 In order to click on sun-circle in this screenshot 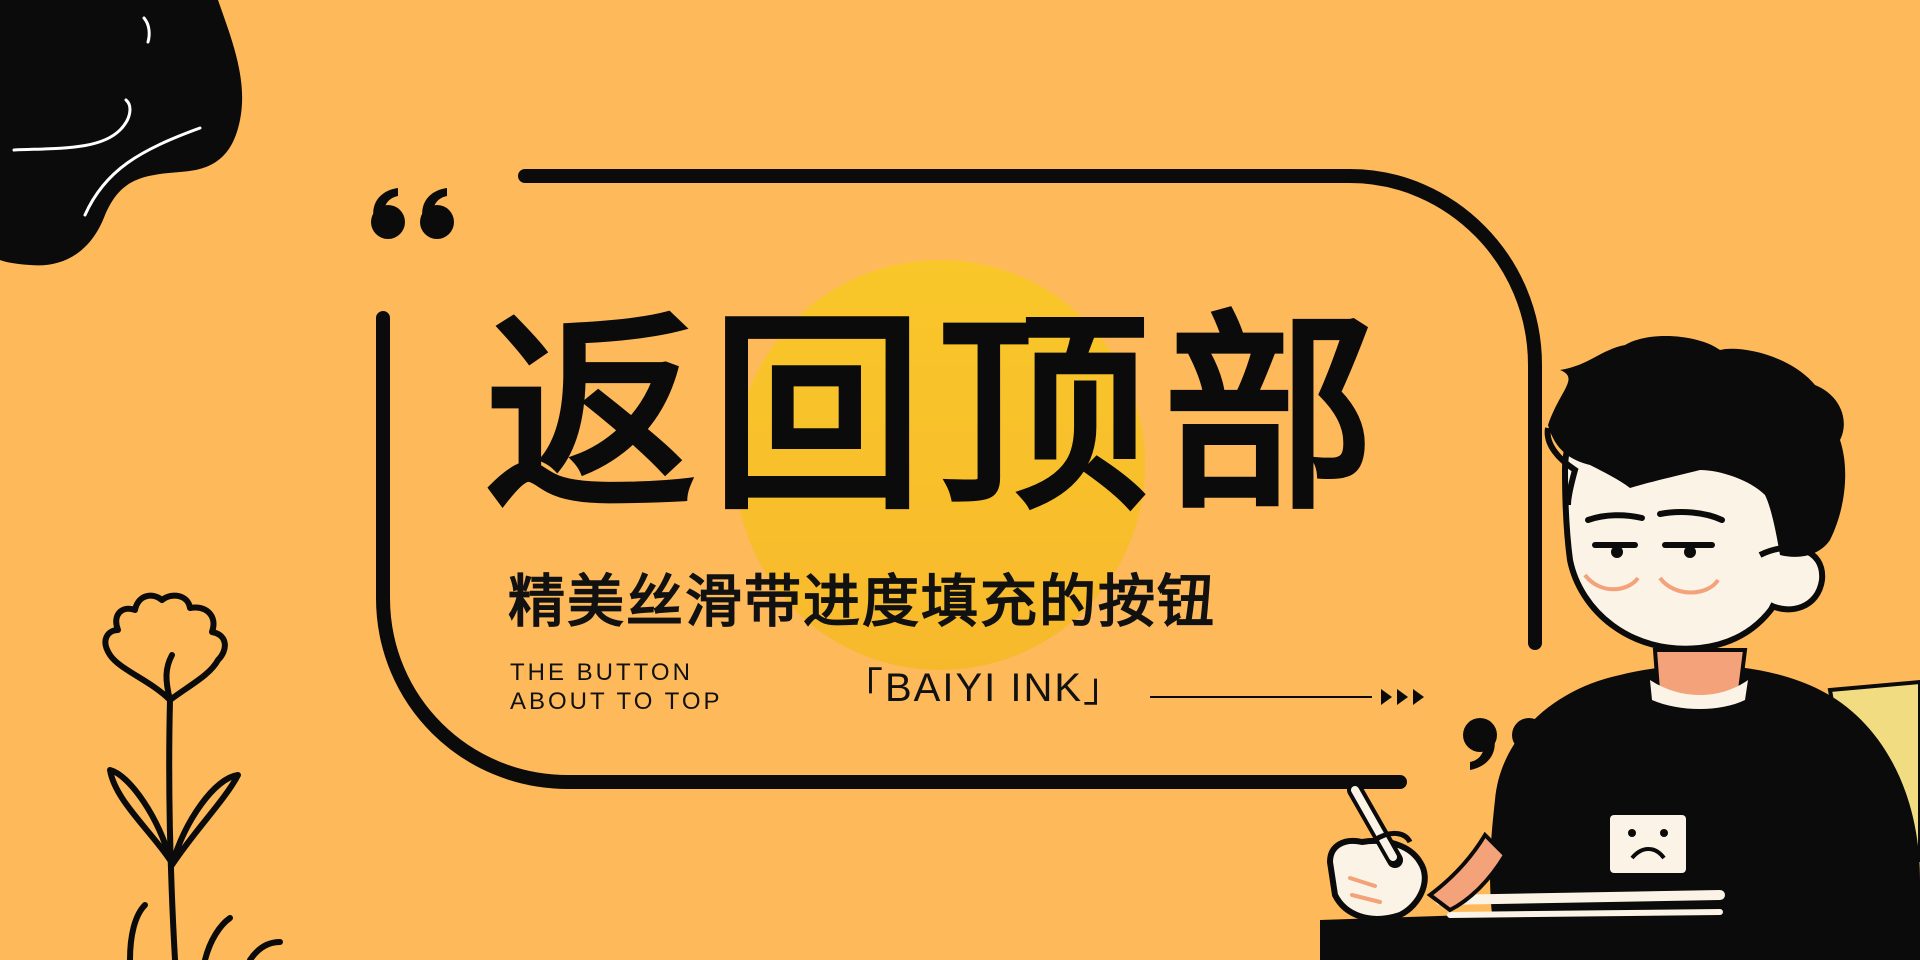, I will do `click(940, 465)`.